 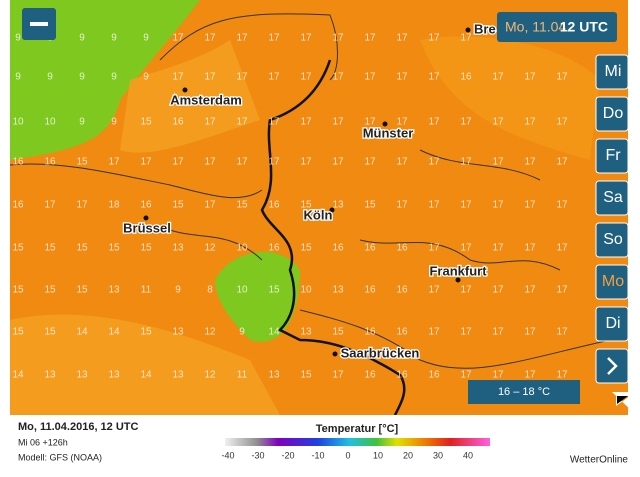 What do you see at coordinates (357, 442) in the screenshot?
I see `legend-colorbar` at bounding box center [357, 442].